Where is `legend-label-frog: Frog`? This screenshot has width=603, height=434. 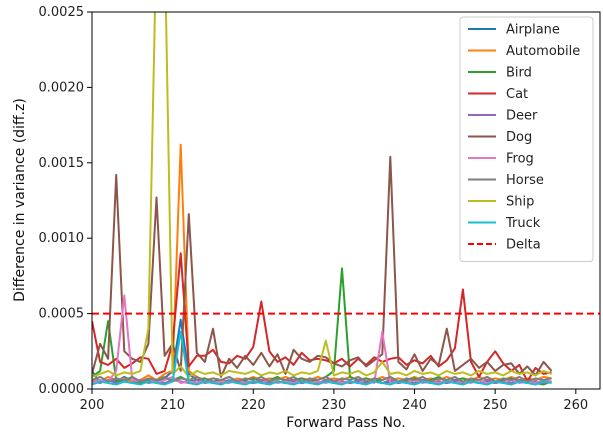 legend-label-frog: Frog is located at coordinates (520, 159).